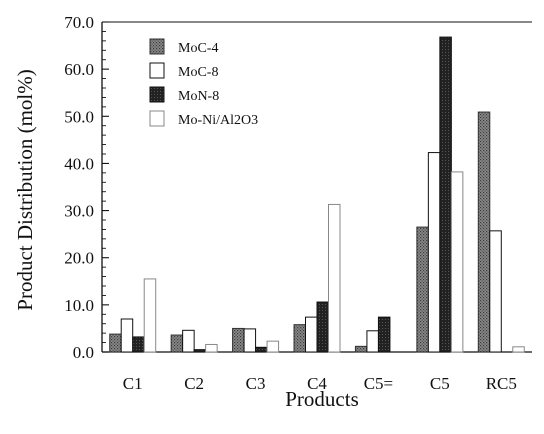  I want to click on legend-swatch-mo-ni-al2o3, so click(157, 118).